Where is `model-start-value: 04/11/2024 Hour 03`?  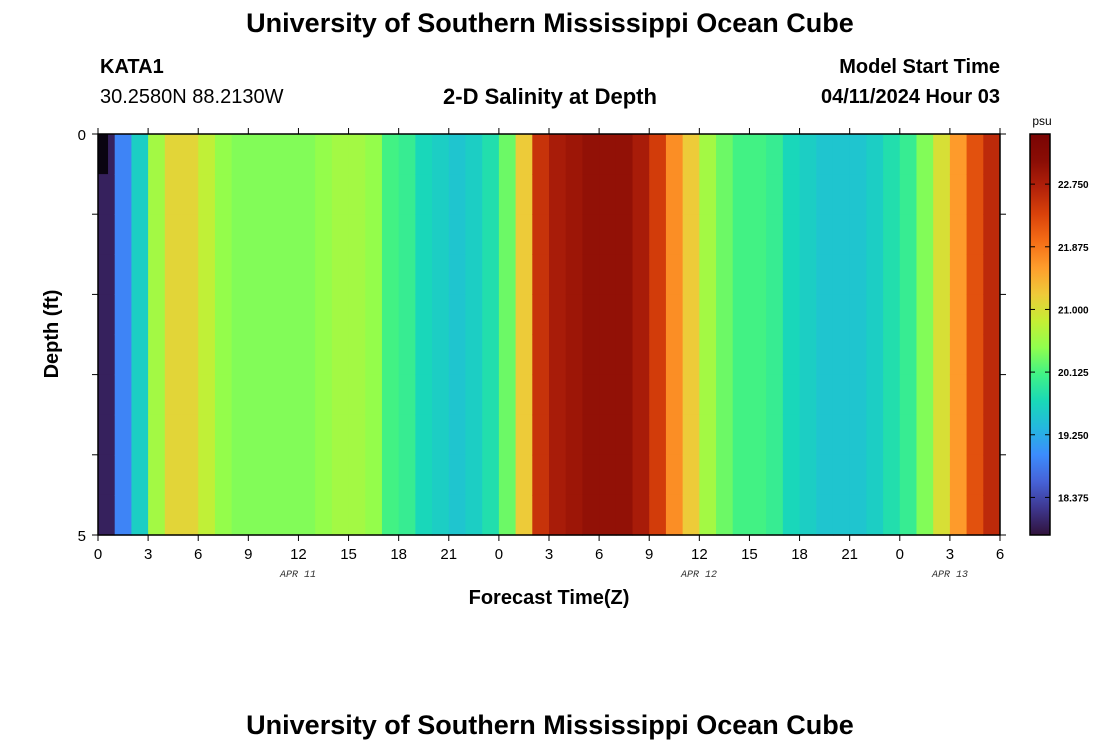 model-start-value: 04/11/2024 Hour 03 is located at coordinates (910, 97).